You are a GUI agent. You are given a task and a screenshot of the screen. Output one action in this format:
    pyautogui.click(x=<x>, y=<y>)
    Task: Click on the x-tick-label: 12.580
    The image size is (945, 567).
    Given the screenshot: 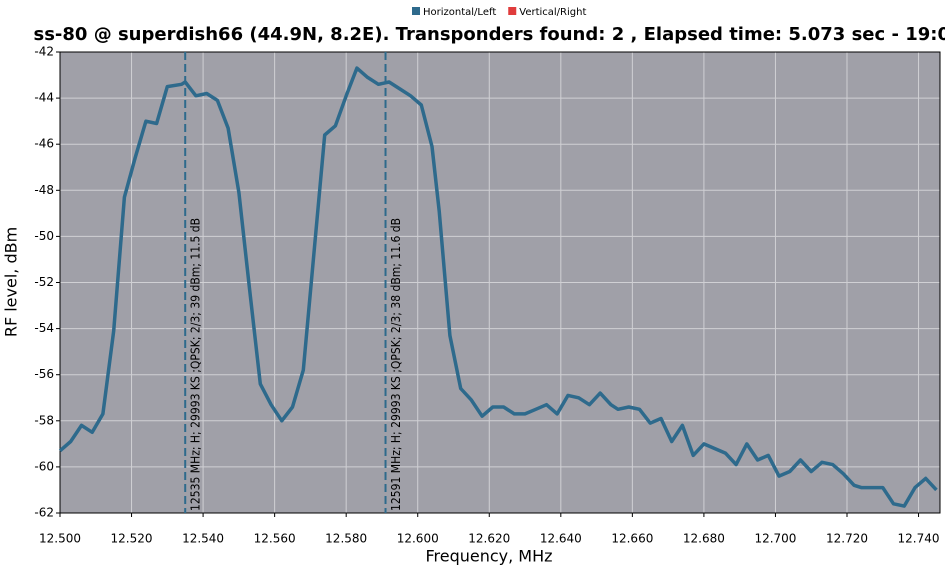 What is the action you would take?
    pyautogui.click(x=346, y=539)
    